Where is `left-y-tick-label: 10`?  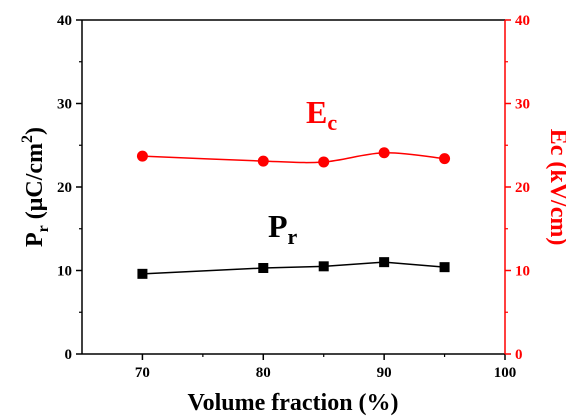 left-y-tick-label: 10 is located at coordinates (64, 272).